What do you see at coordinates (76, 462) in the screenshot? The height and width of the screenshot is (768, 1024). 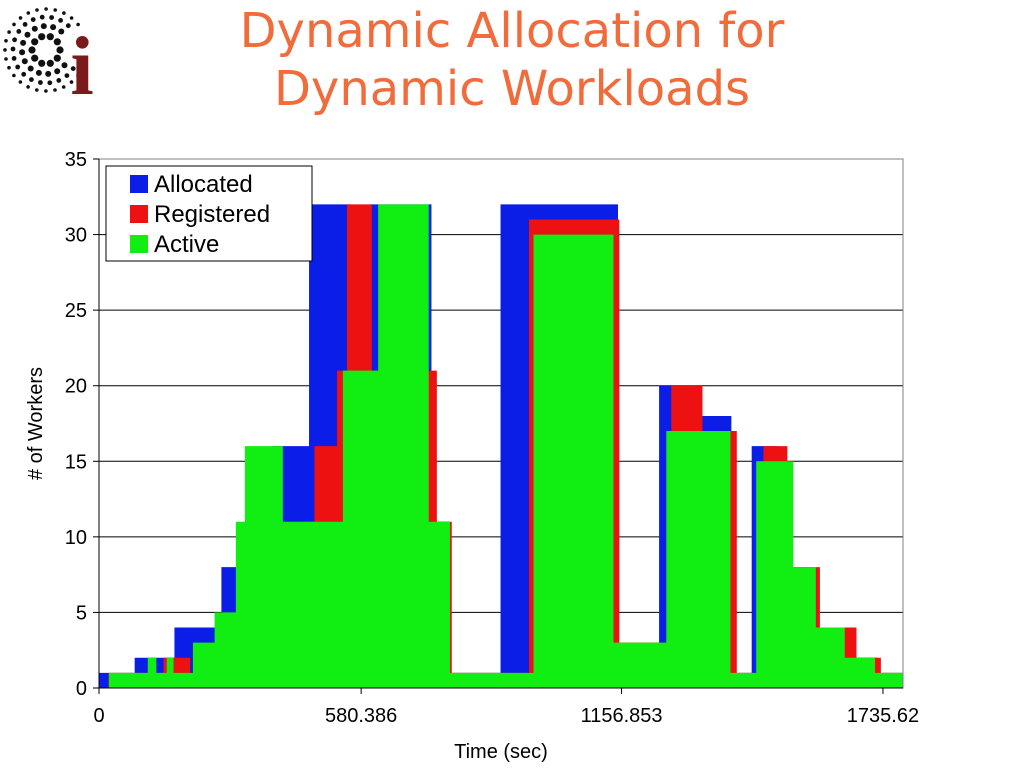 I see `y-tick-label: 15` at bounding box center [76, 462].